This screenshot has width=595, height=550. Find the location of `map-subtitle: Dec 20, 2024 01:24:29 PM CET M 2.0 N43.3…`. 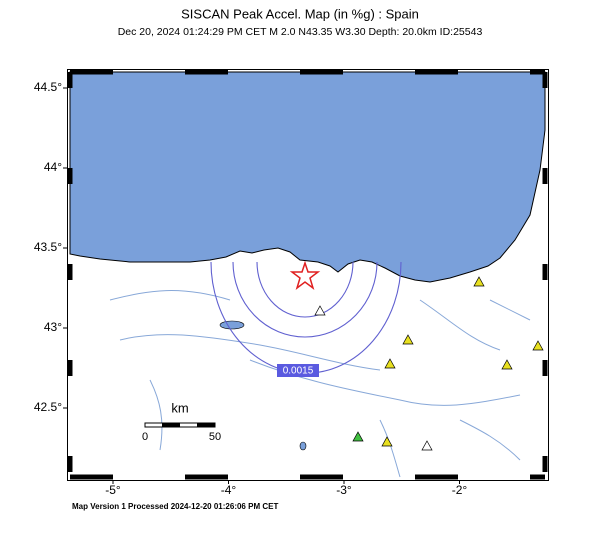

map-subtitle: Dec 20, 2024 01:24:29 PM CET M 2.0 N43.3… is located at coordinates (300, 32).